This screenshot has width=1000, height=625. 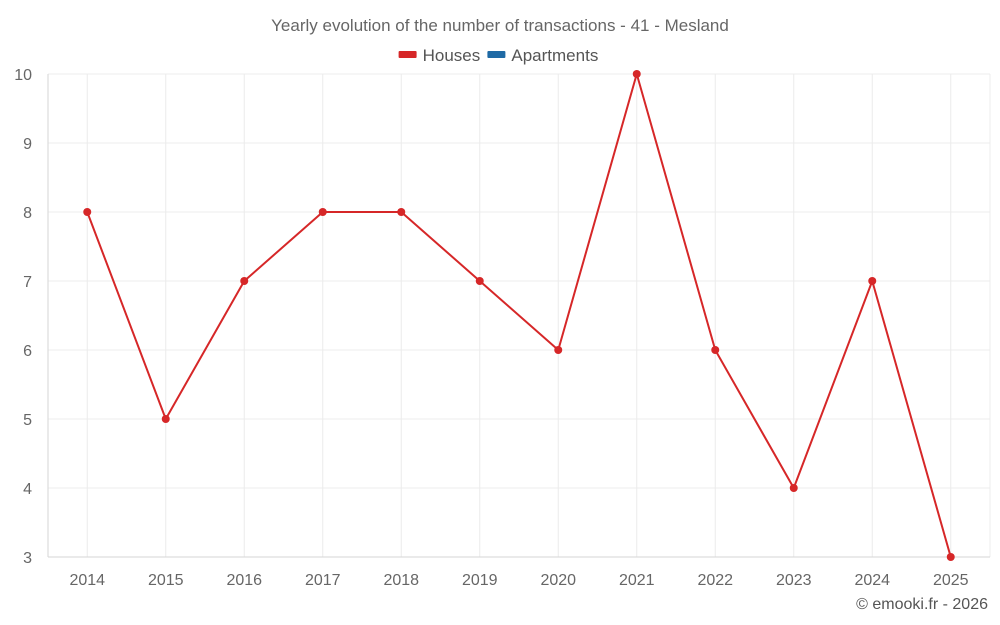 I want to click on x-tick-label: 2024, so click(x=872, y=580).